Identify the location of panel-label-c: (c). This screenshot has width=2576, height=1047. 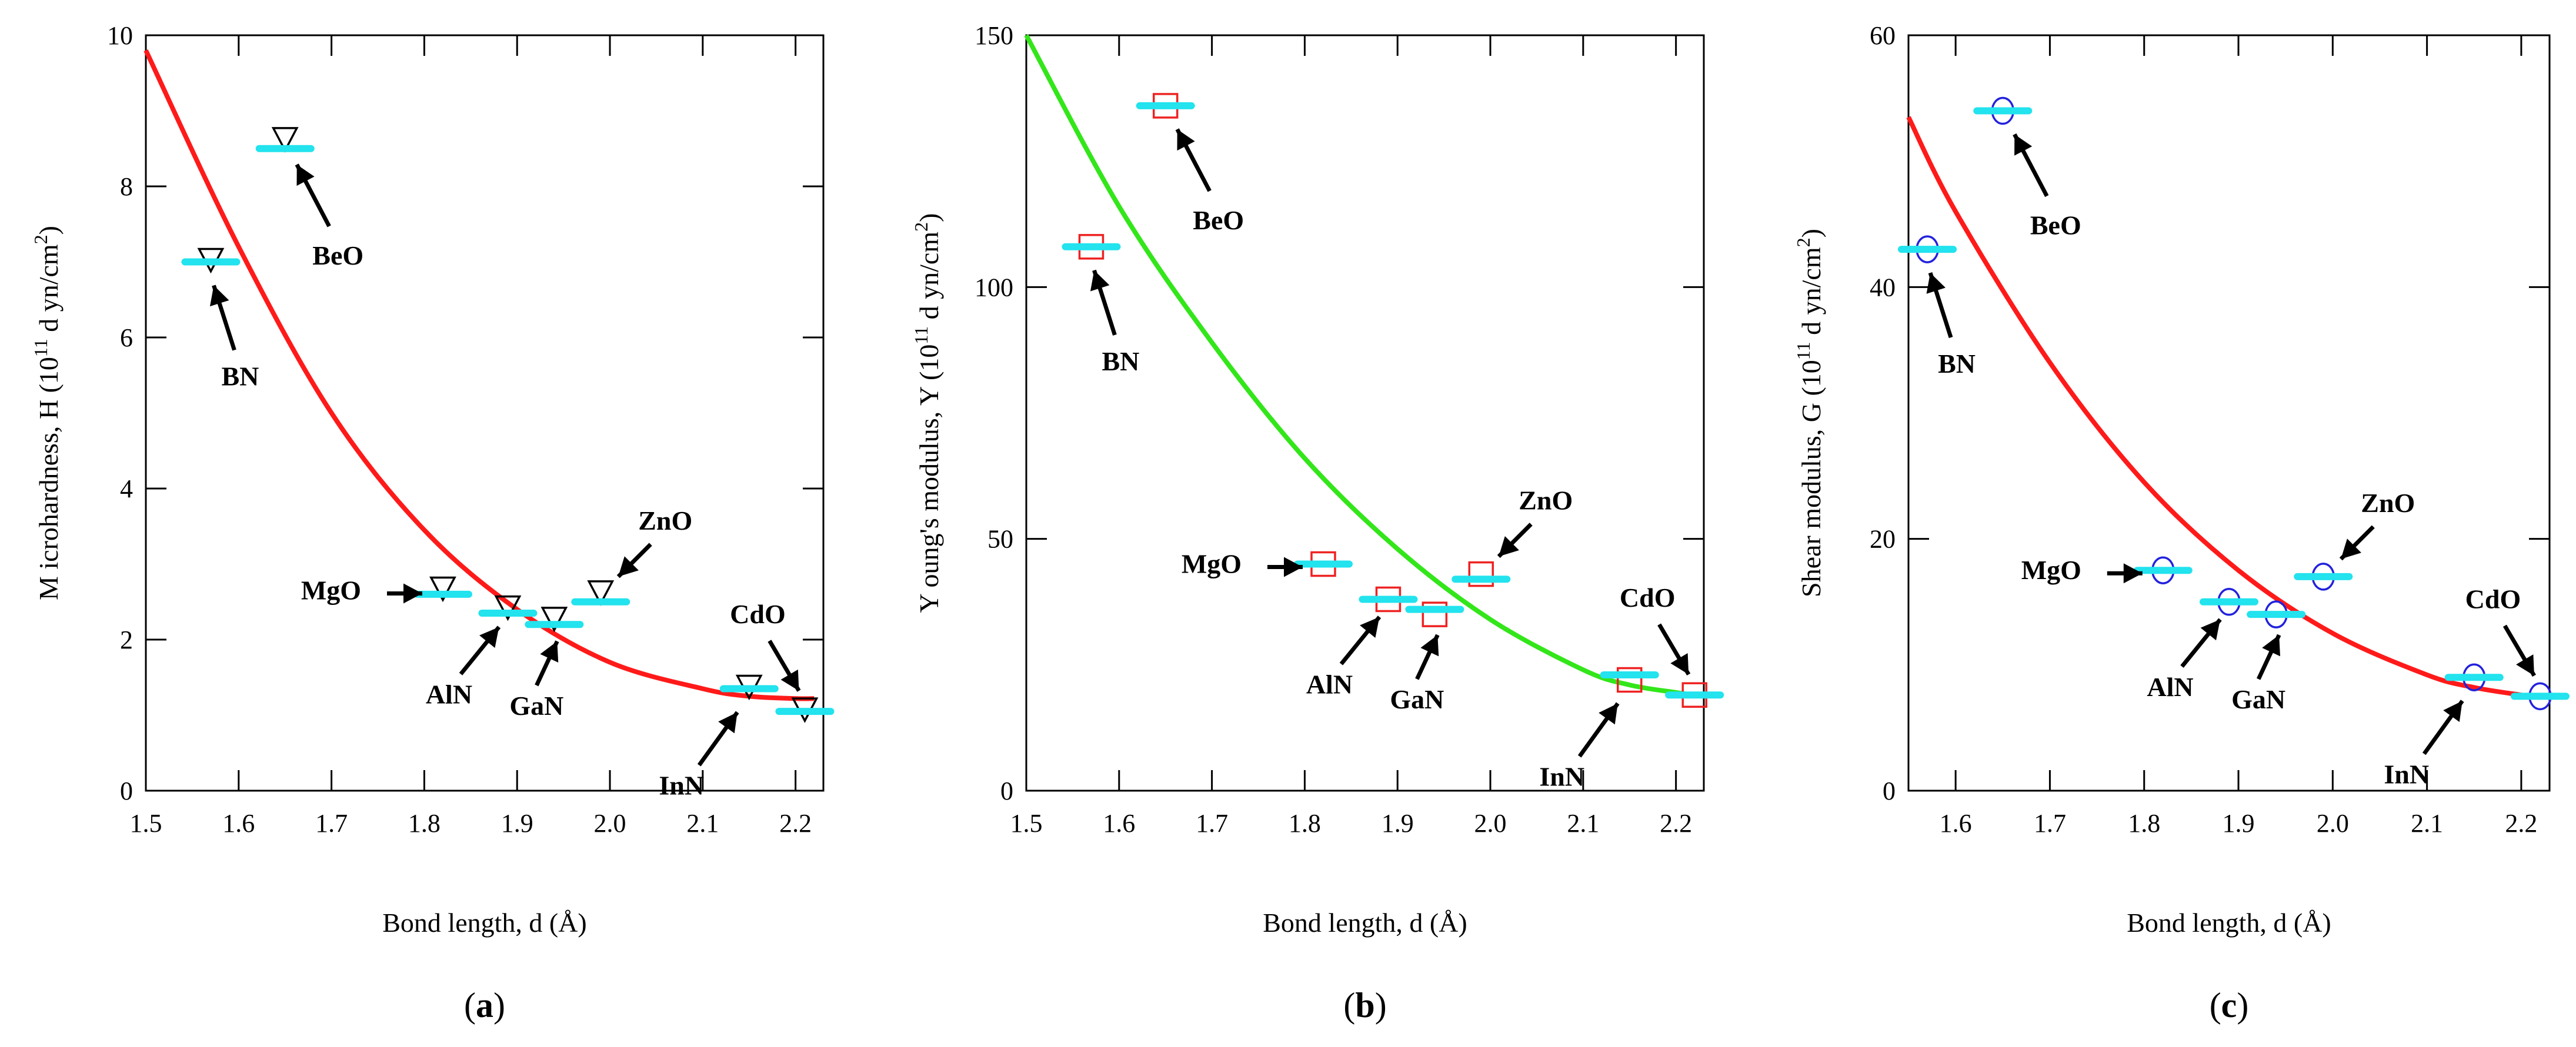
(2229, 1005).